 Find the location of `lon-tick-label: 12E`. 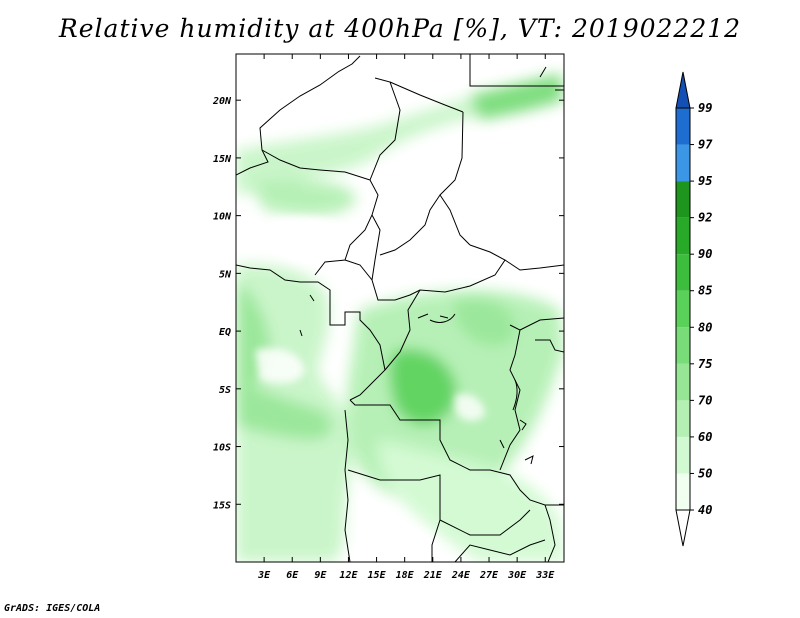

lon-tick-label: 12E is located at coordinates (348, 575).